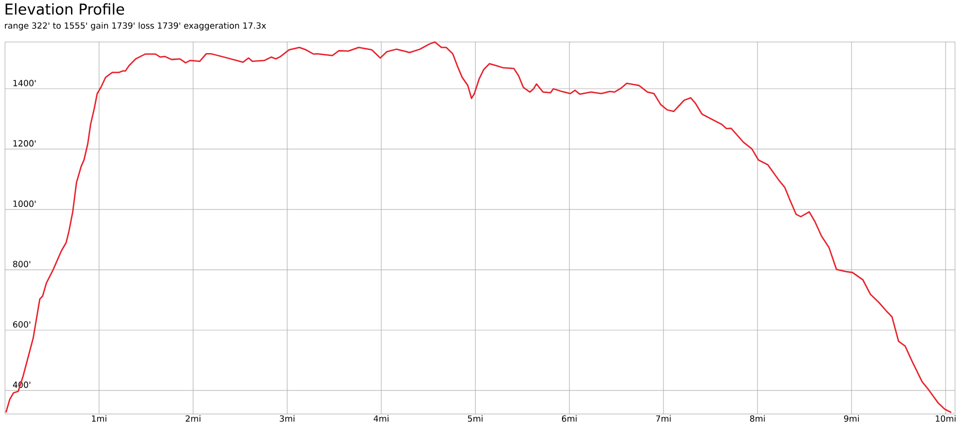 The image size is (968, 427). I want to click on y-tick-label: 600', so click(21, 324).